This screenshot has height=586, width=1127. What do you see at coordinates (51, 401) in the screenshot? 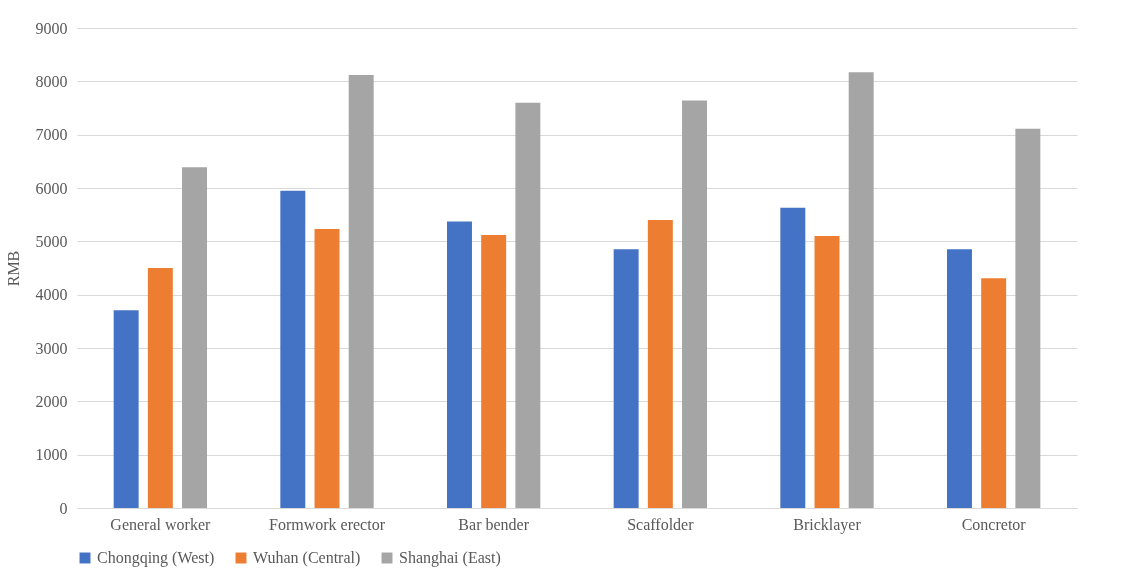
I see `y-tick-label: 2000` at bounding box center [51, 401].